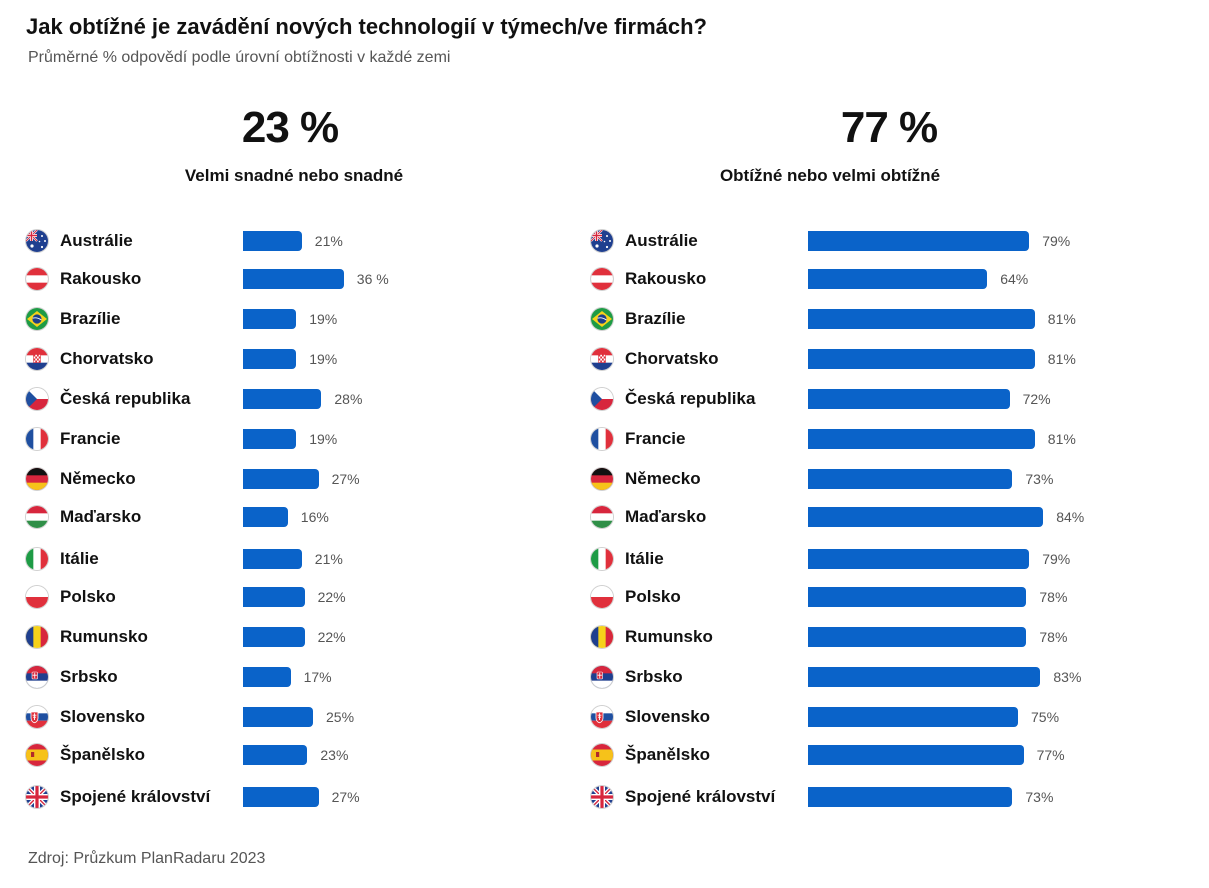 This screenshot has width=1209, height=888. I want to click on easy-value-label: 27%, so click(345, 797).